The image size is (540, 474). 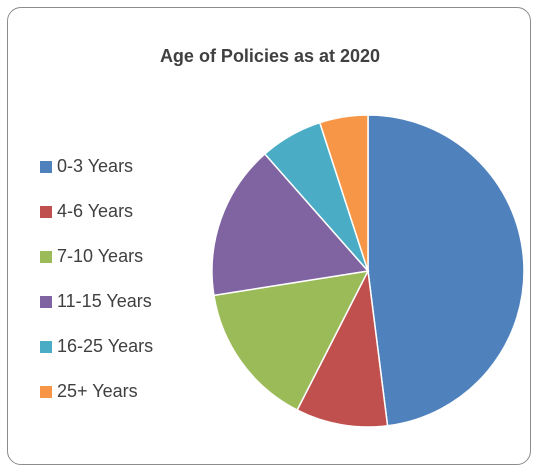 I want to click on legend-label: 7-10 Years, so click(x=100, y=256).